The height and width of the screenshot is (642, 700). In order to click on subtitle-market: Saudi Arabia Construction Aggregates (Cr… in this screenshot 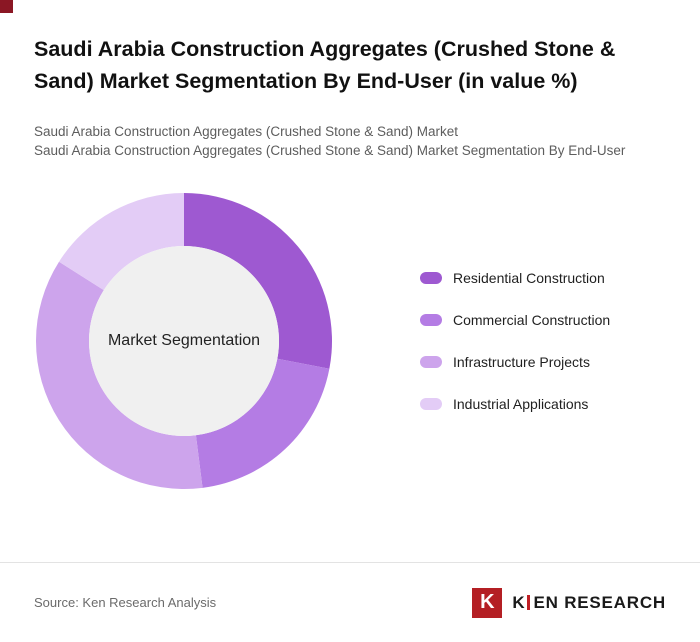, I will do `click(246, 131)`.